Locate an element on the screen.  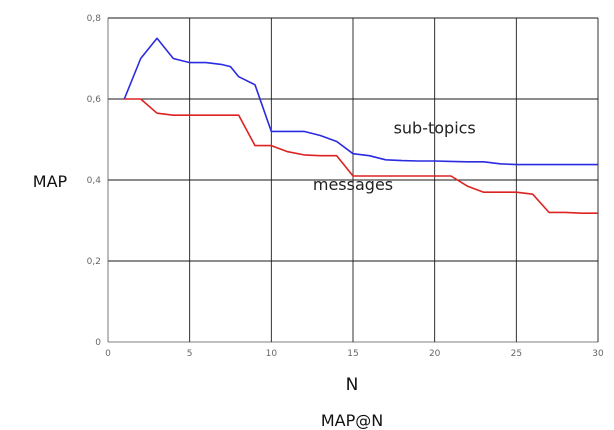
x-tick-label: 20 is located at coordinates (435, 354).